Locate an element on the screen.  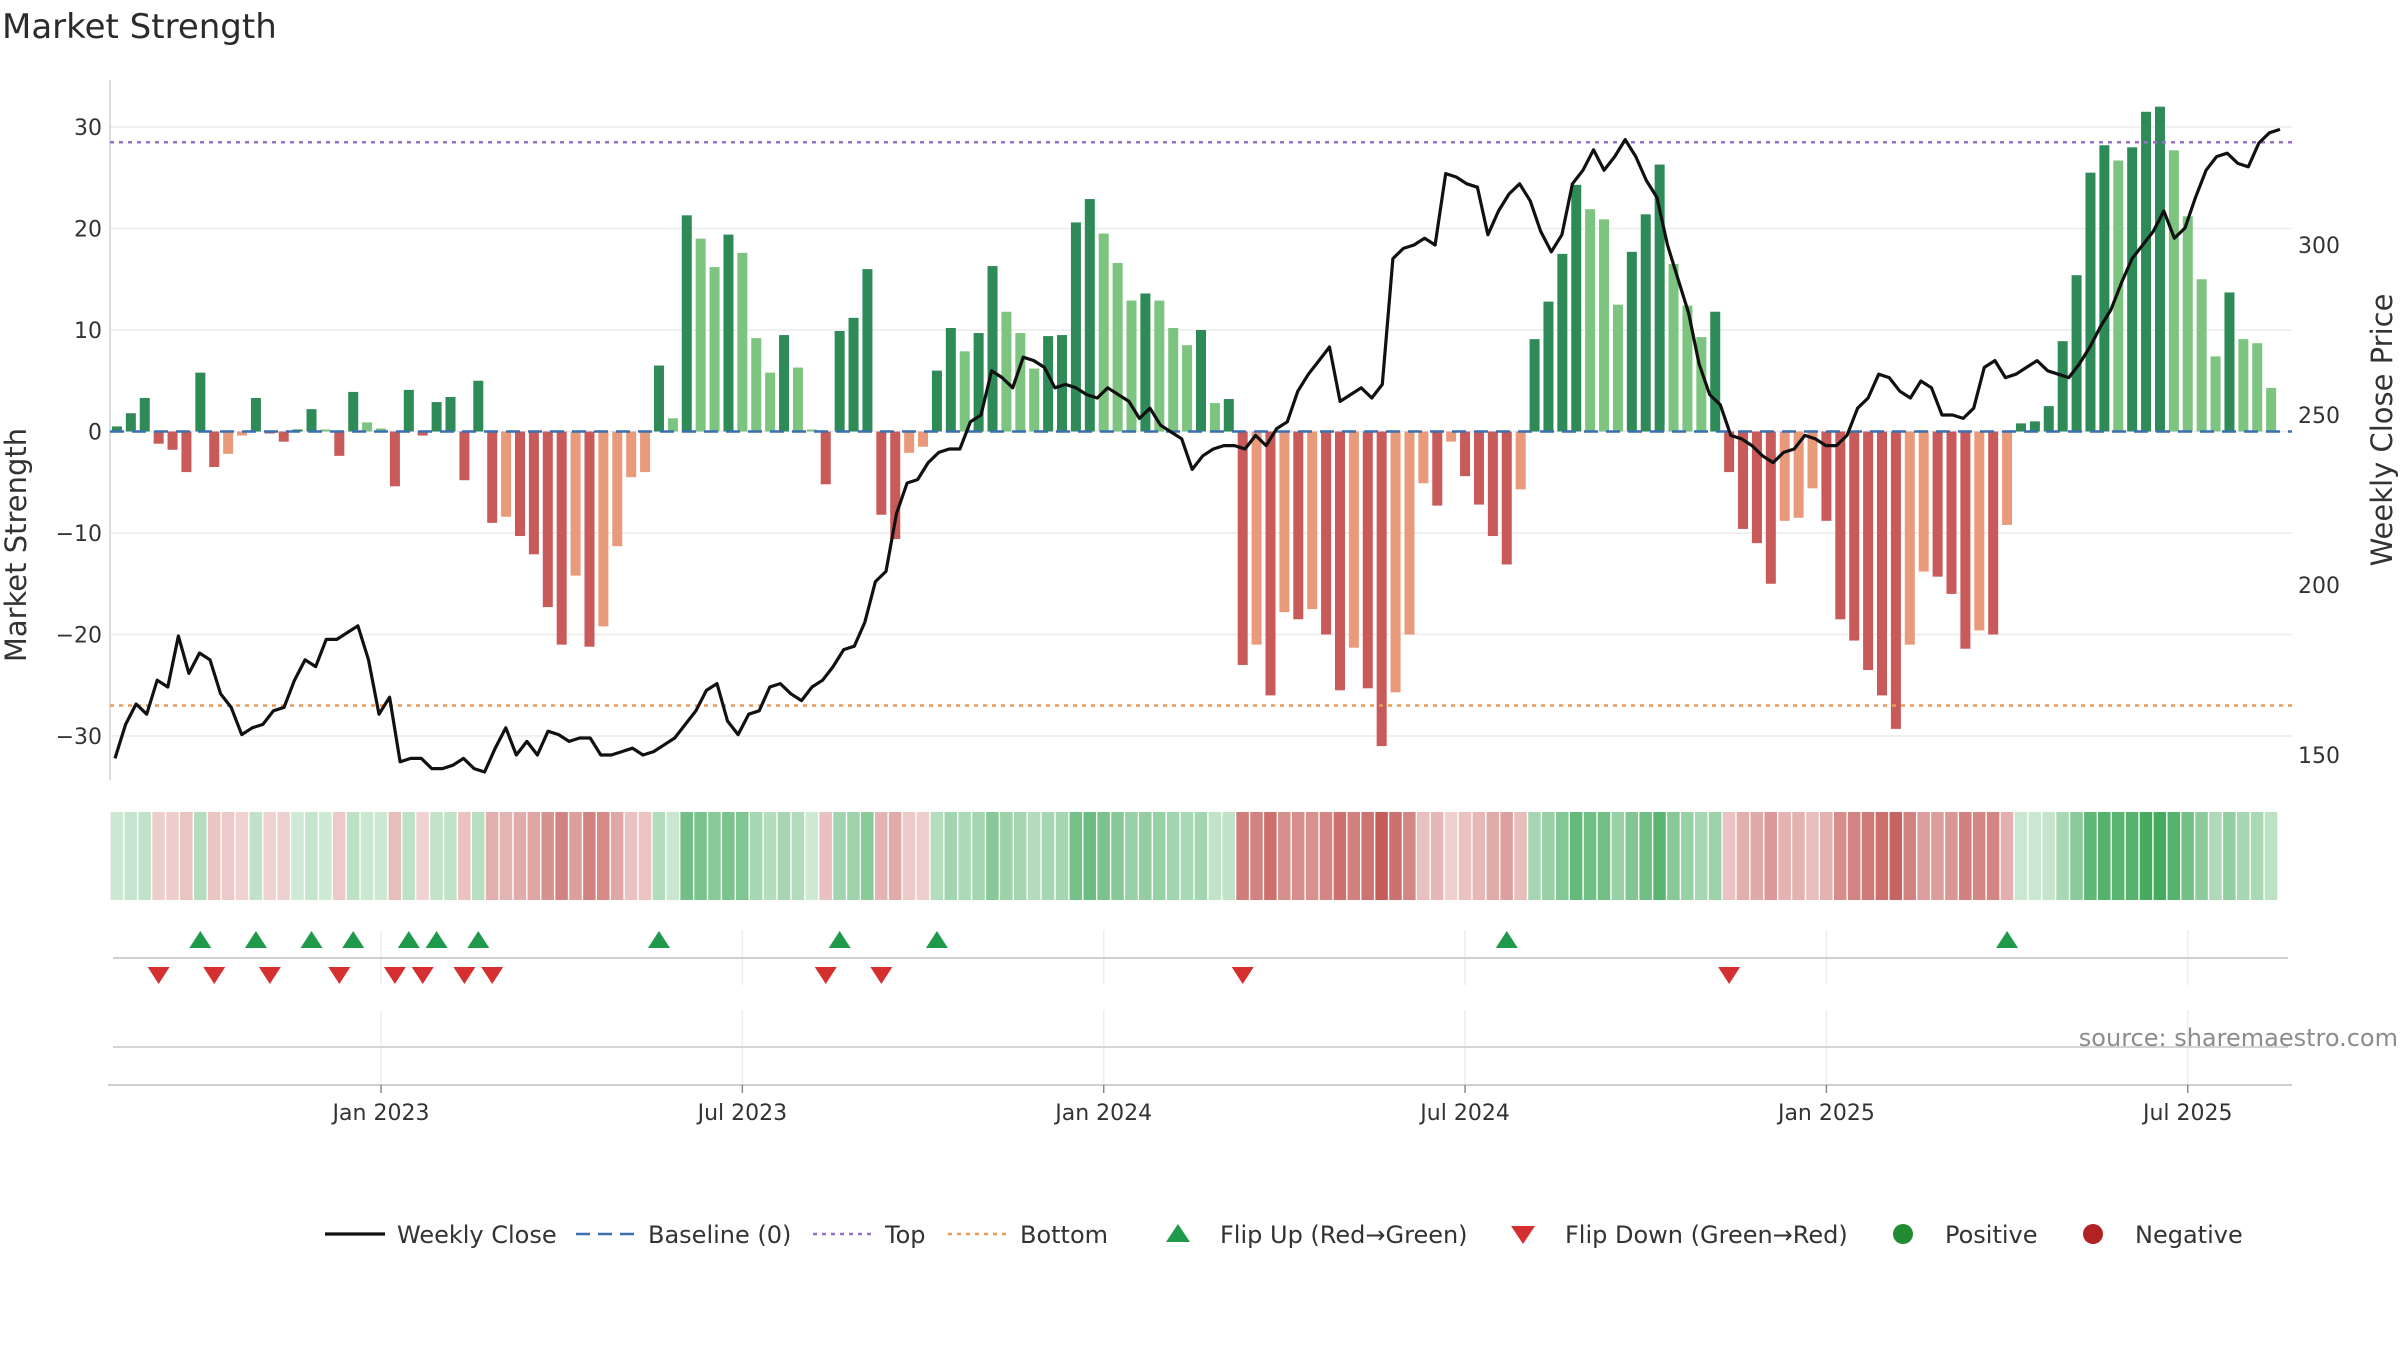
left-tick-label: 20 is located at coordinates (88, 230).